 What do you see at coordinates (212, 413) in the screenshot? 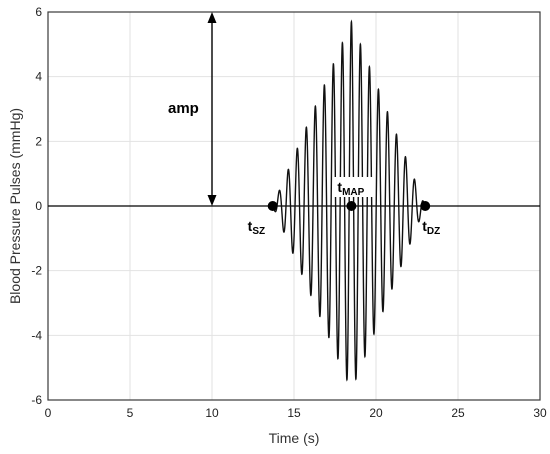
I see `x-tick-label: 10` at bounding box center [212, 413].